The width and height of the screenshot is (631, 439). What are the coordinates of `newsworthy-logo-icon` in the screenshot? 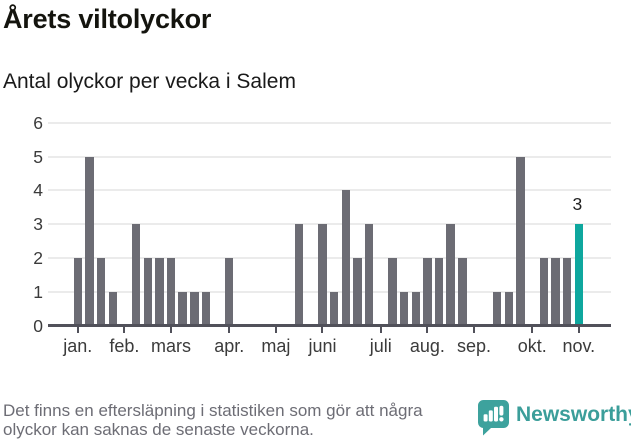 It's located at (493, 418).